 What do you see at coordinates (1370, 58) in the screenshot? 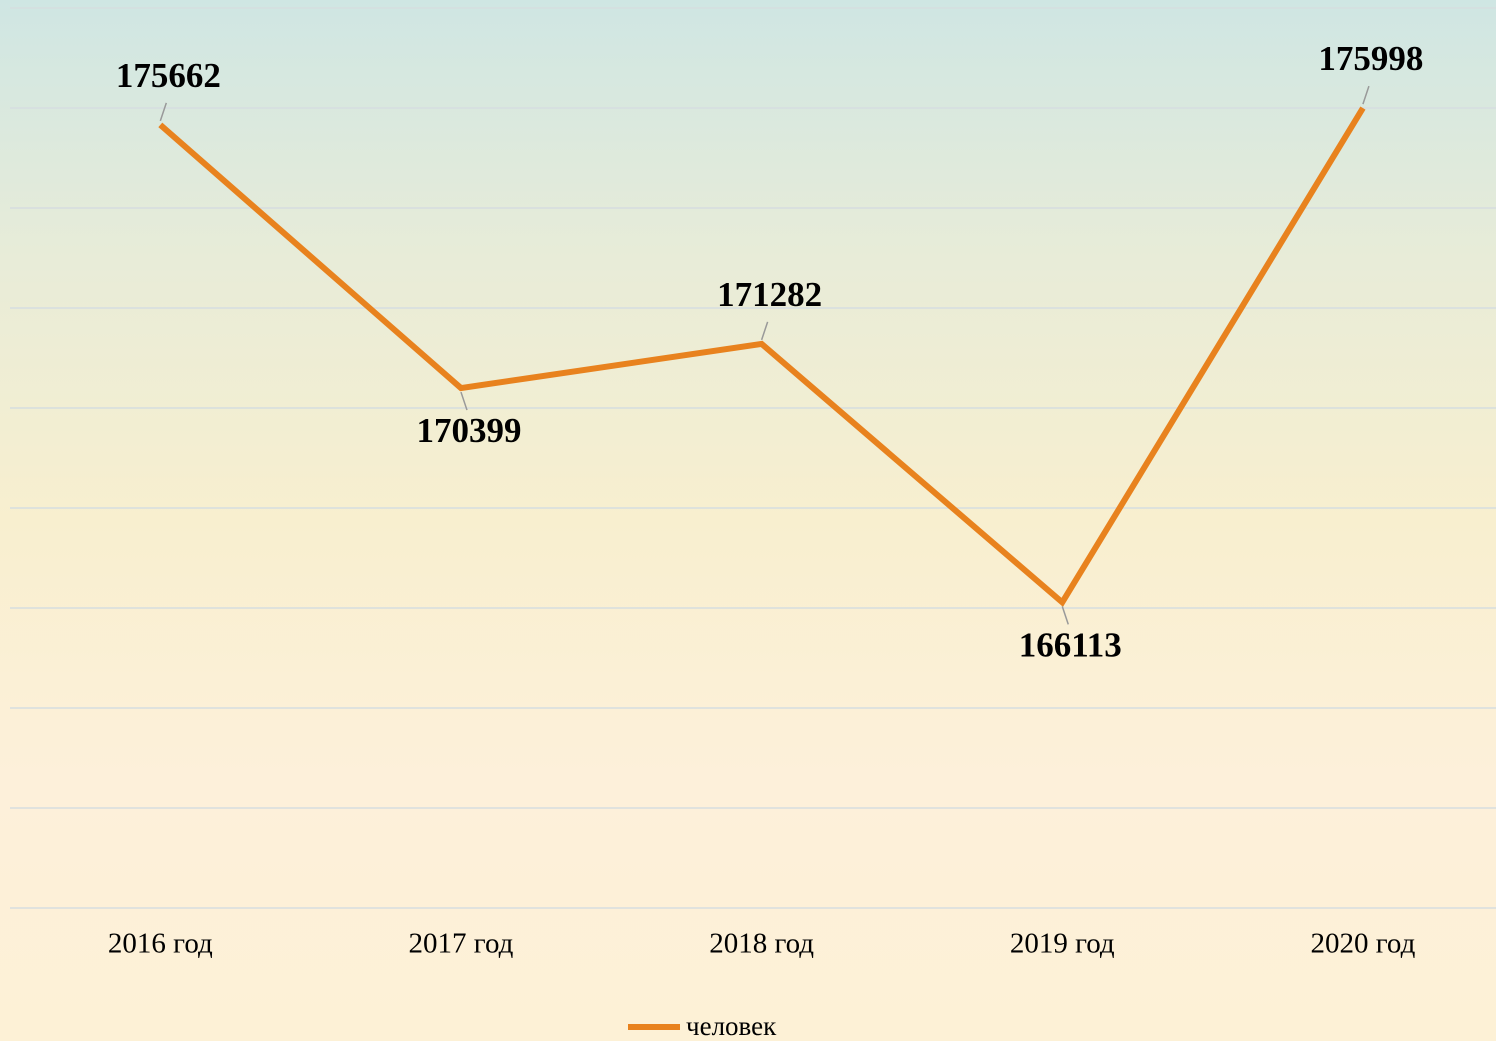
I see `data-label: 175998` at bounding box center [1370, 58].